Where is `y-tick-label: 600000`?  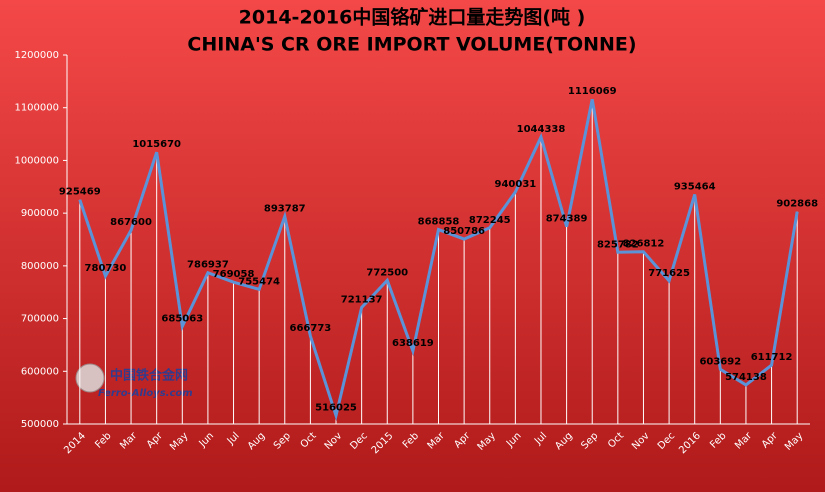
y-tick-label: 600000 is located at coordinates (40, 371).